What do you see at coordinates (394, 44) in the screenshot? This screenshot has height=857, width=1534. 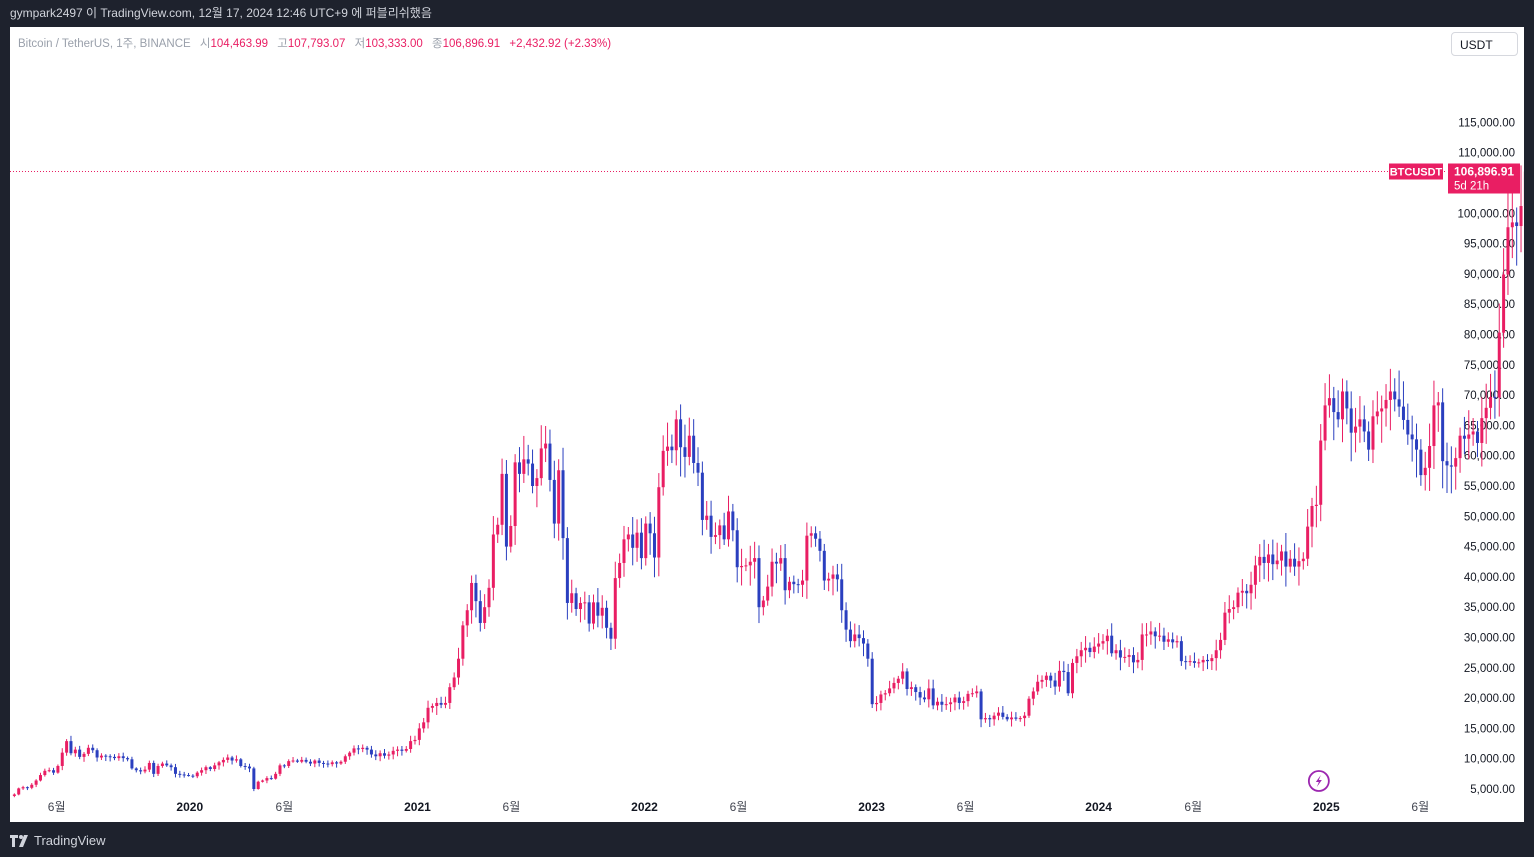 I see `low-value: 103,333.00` at bounding box center [394, 44].